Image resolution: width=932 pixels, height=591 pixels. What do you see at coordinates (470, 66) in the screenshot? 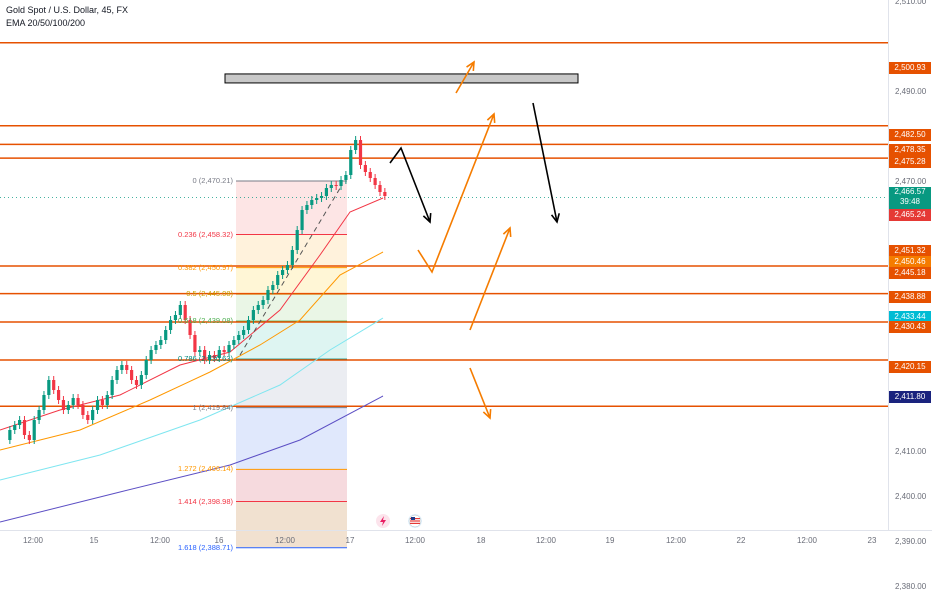
I see `arrow-breakout-up-head` at bounding box center [470, 66].